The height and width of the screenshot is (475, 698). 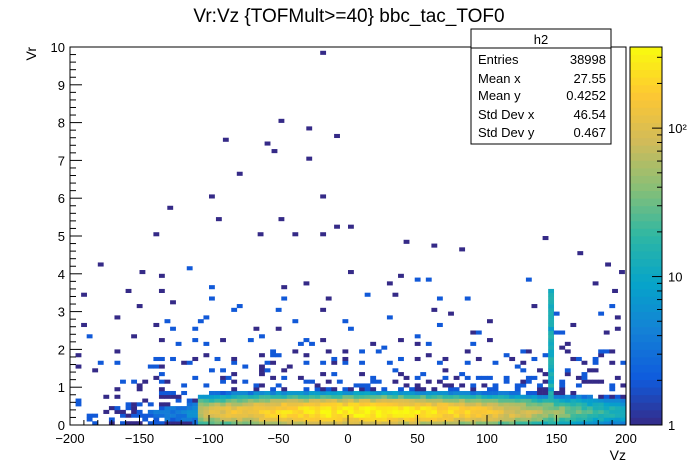 I want to click on x-tick-label: 0, so click(x=347, y=438).